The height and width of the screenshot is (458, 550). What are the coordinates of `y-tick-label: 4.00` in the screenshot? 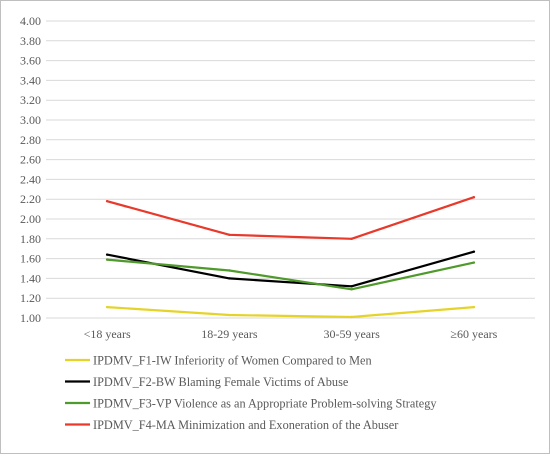 It's located at (30, 21).